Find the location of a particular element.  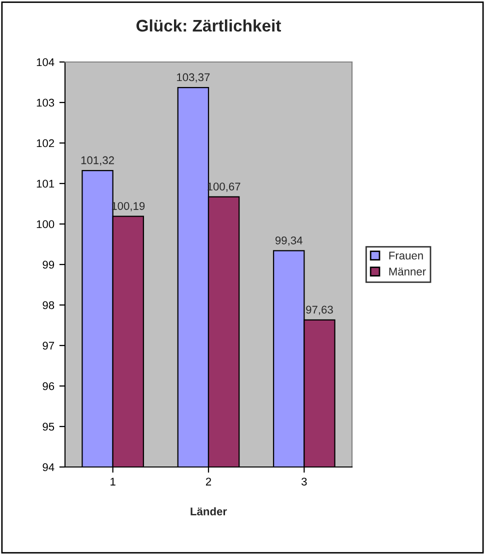

data-label: 103,37 is located at coordinates (193, 77).